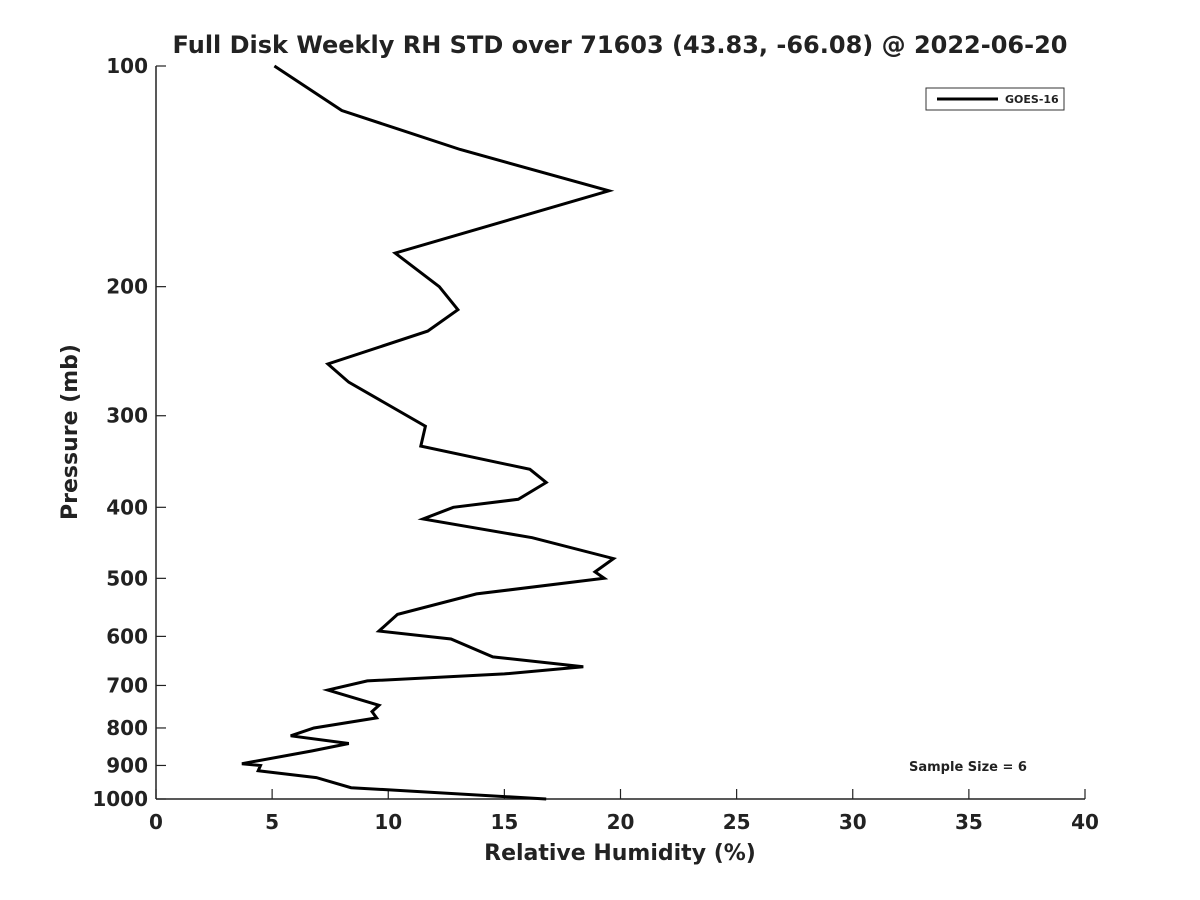 The image size is (1200, 900). What do you see at coordinates (272, 822) in the screenshot?
I see `x-tick-label: 5` at bounding box center [272, 822].